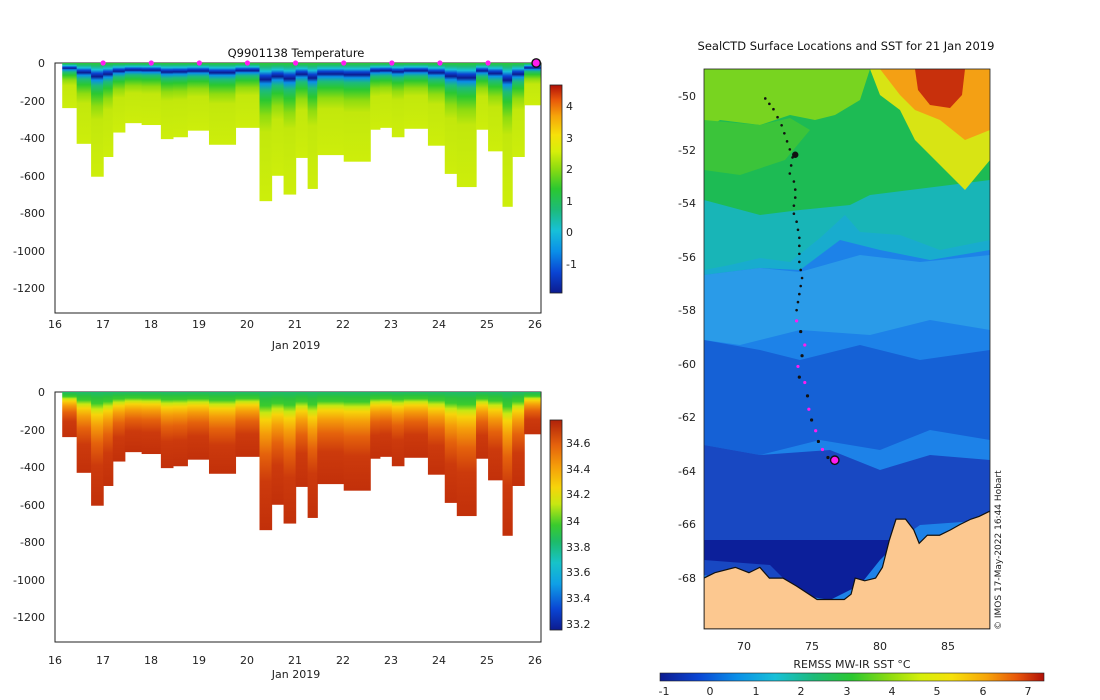 Image resolution: width=1100 pixels, height=700 pixels. What do you see at coordinates (880, 646) in the screenshot?
I see `longitude-tick-label: 80` at bounding box center [880, 646].